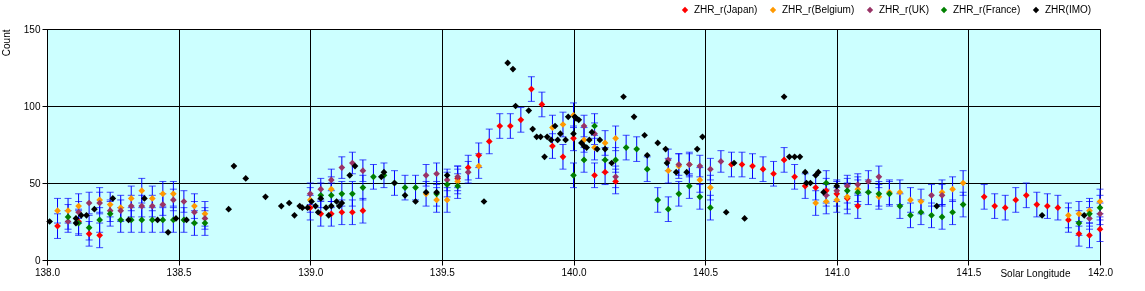 The width and height of the screenshot is (1145, 291). Describe the element at coordinates (904, 9) in the screenshot. I see `legend-label: ZHR_r(UK)` at that location.